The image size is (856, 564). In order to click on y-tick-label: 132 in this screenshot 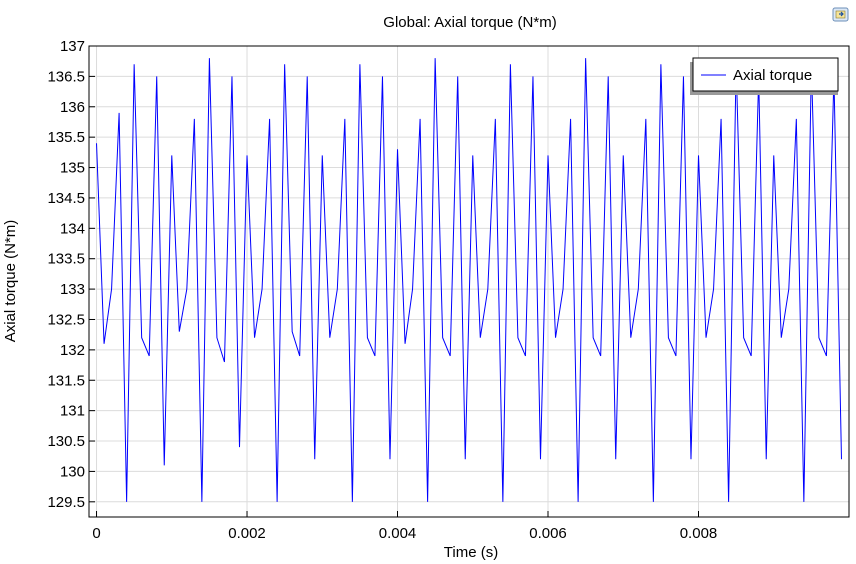, I will do `click(72, 350)`.